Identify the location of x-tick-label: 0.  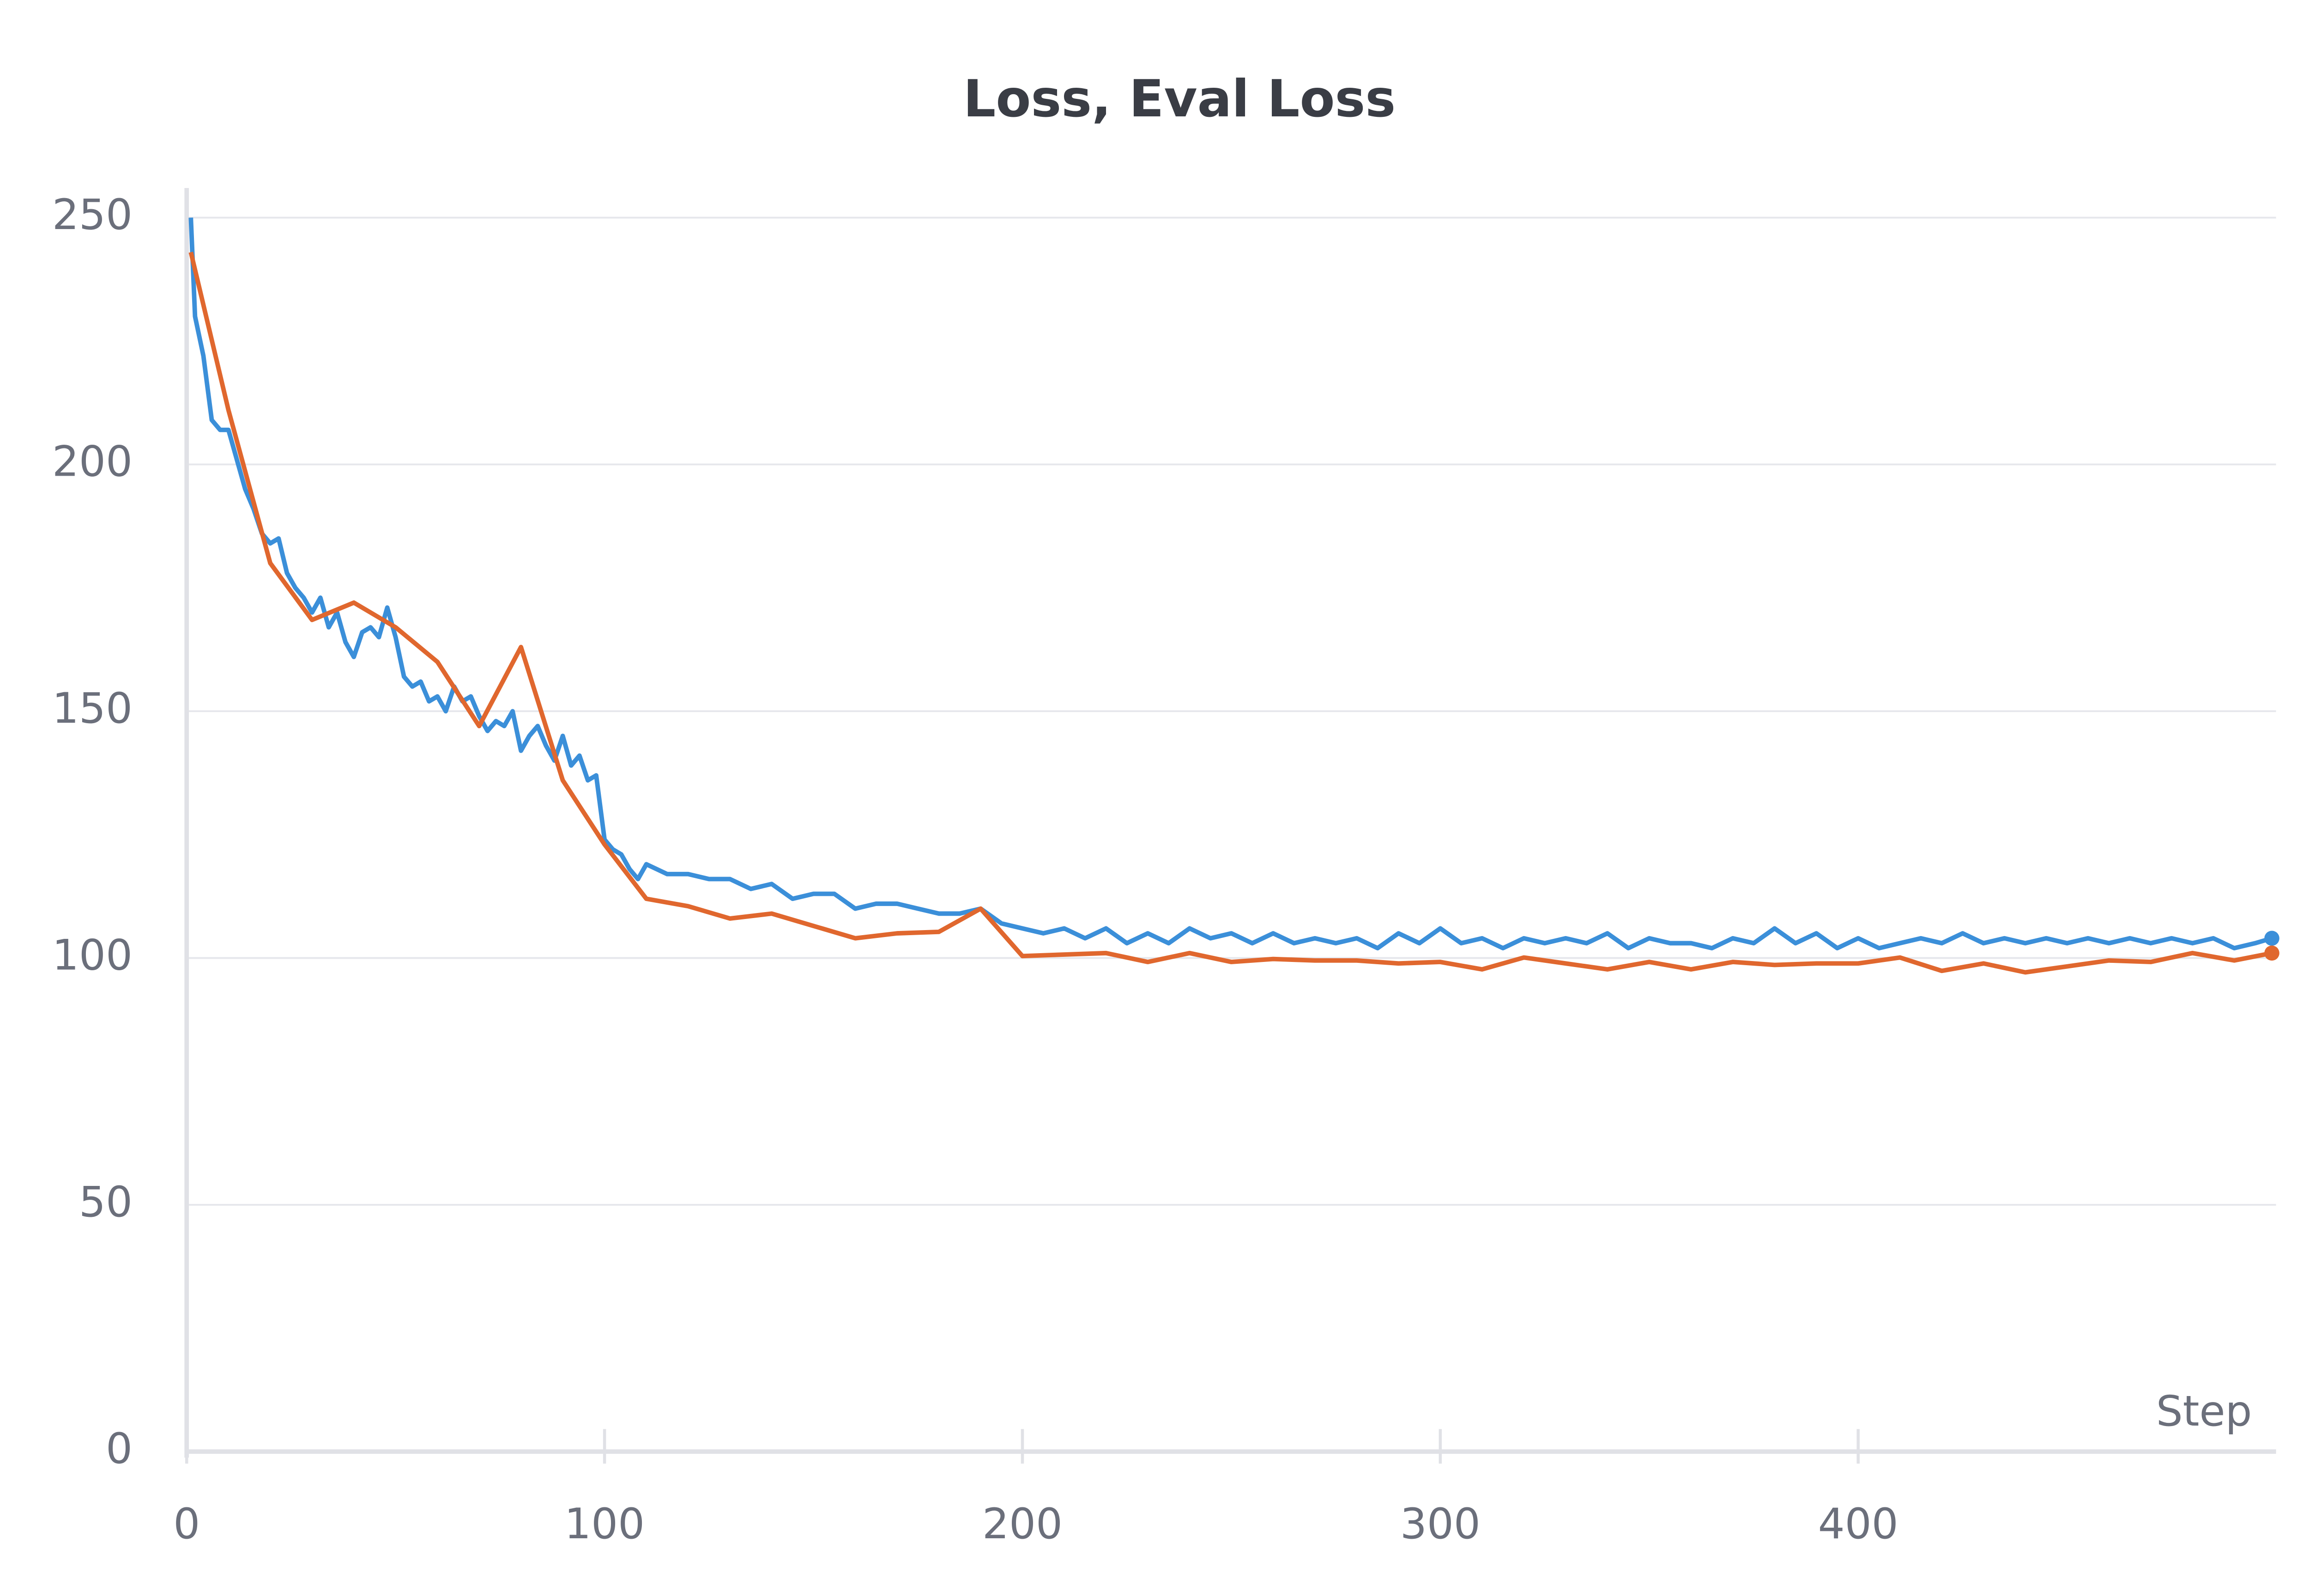
(186, 1523).